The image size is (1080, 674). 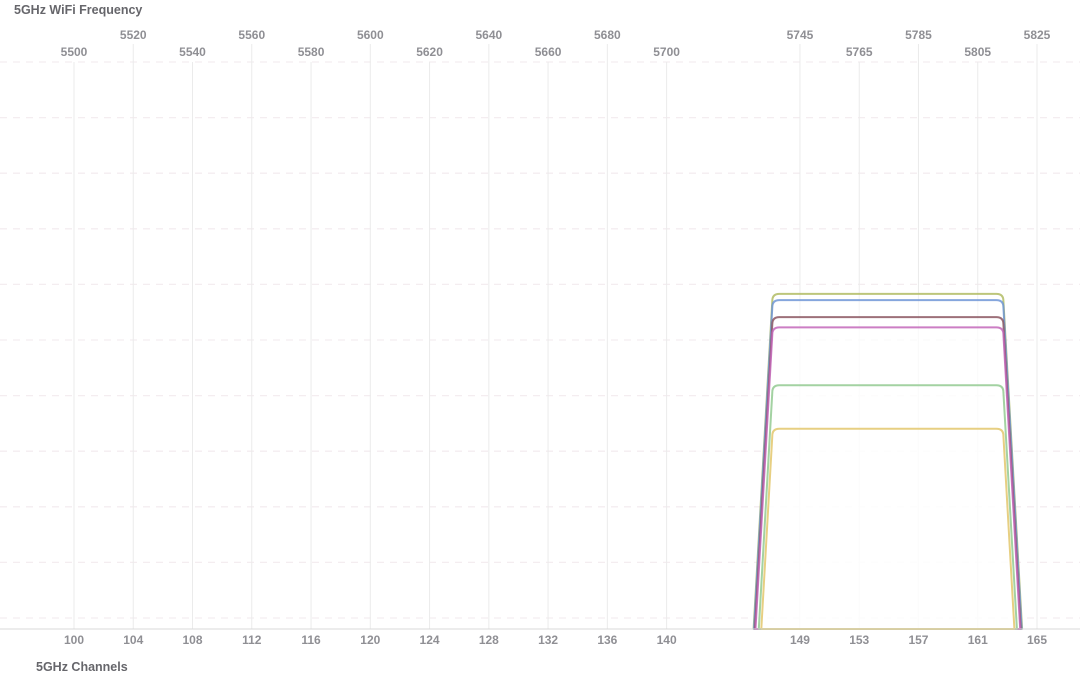 What do you see at coordinates (311, 52) in the screenshot?
I see `freq-tick-label: 5580` at bounding box center [311, 52].